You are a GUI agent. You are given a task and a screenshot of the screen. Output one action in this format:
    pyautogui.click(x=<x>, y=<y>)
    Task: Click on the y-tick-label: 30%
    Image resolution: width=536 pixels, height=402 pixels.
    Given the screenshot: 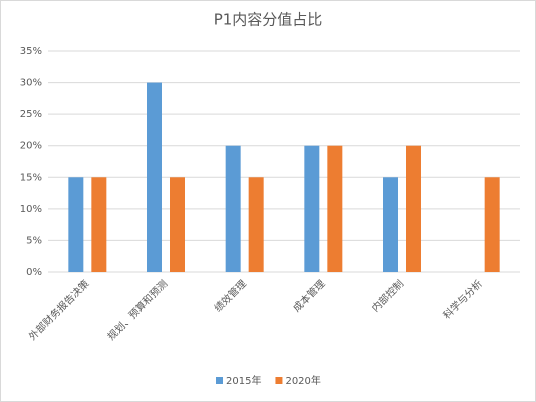 What is the action you would take?
    pyautogui.click(x=31, y=83)
    